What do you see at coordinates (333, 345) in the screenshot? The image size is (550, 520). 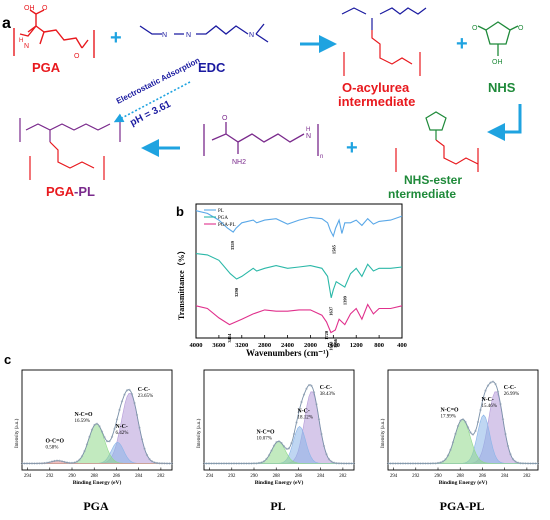 I see `ftir-tick-label: 1600` at bounding box center [333, 345].